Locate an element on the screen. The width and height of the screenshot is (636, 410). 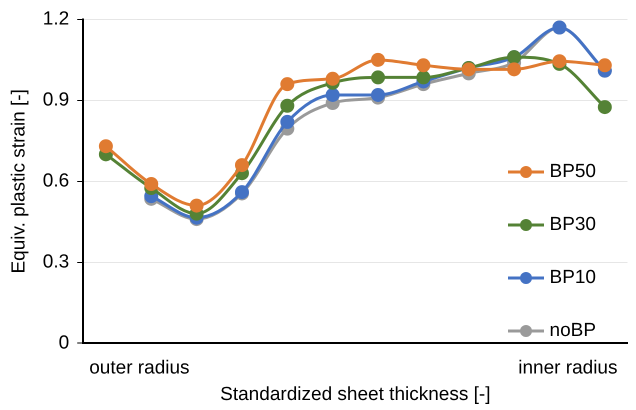
y-tick-label: 0.3 is located at coordinates (56, 261).